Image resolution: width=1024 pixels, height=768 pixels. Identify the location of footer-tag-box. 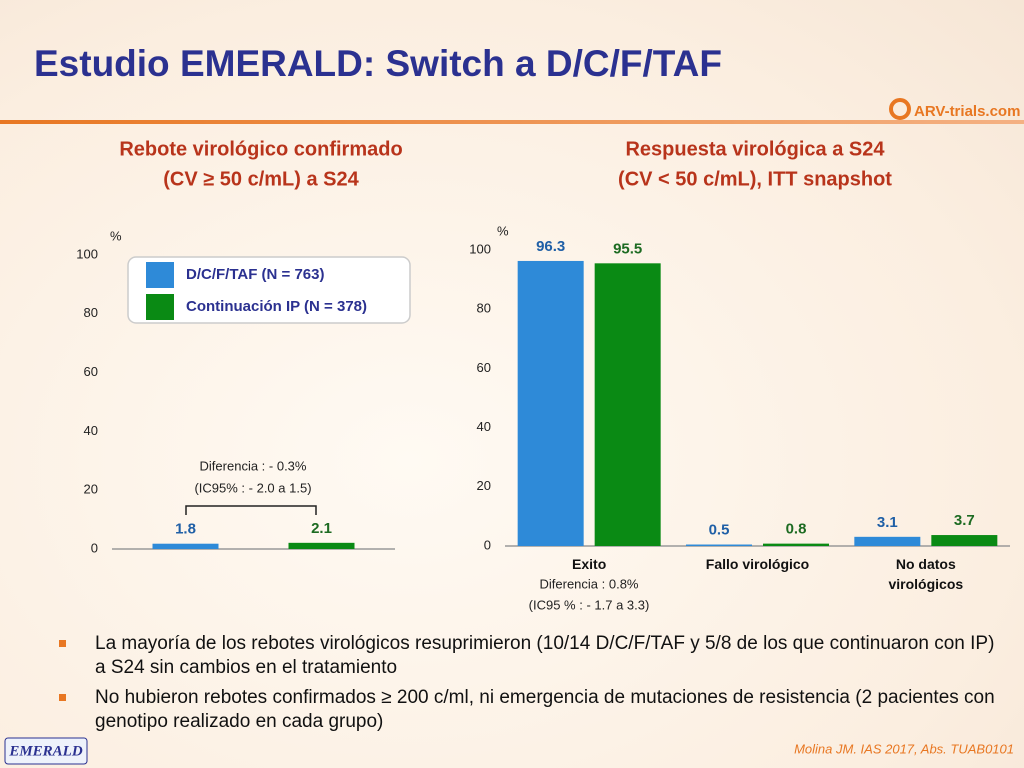
(46, 751).